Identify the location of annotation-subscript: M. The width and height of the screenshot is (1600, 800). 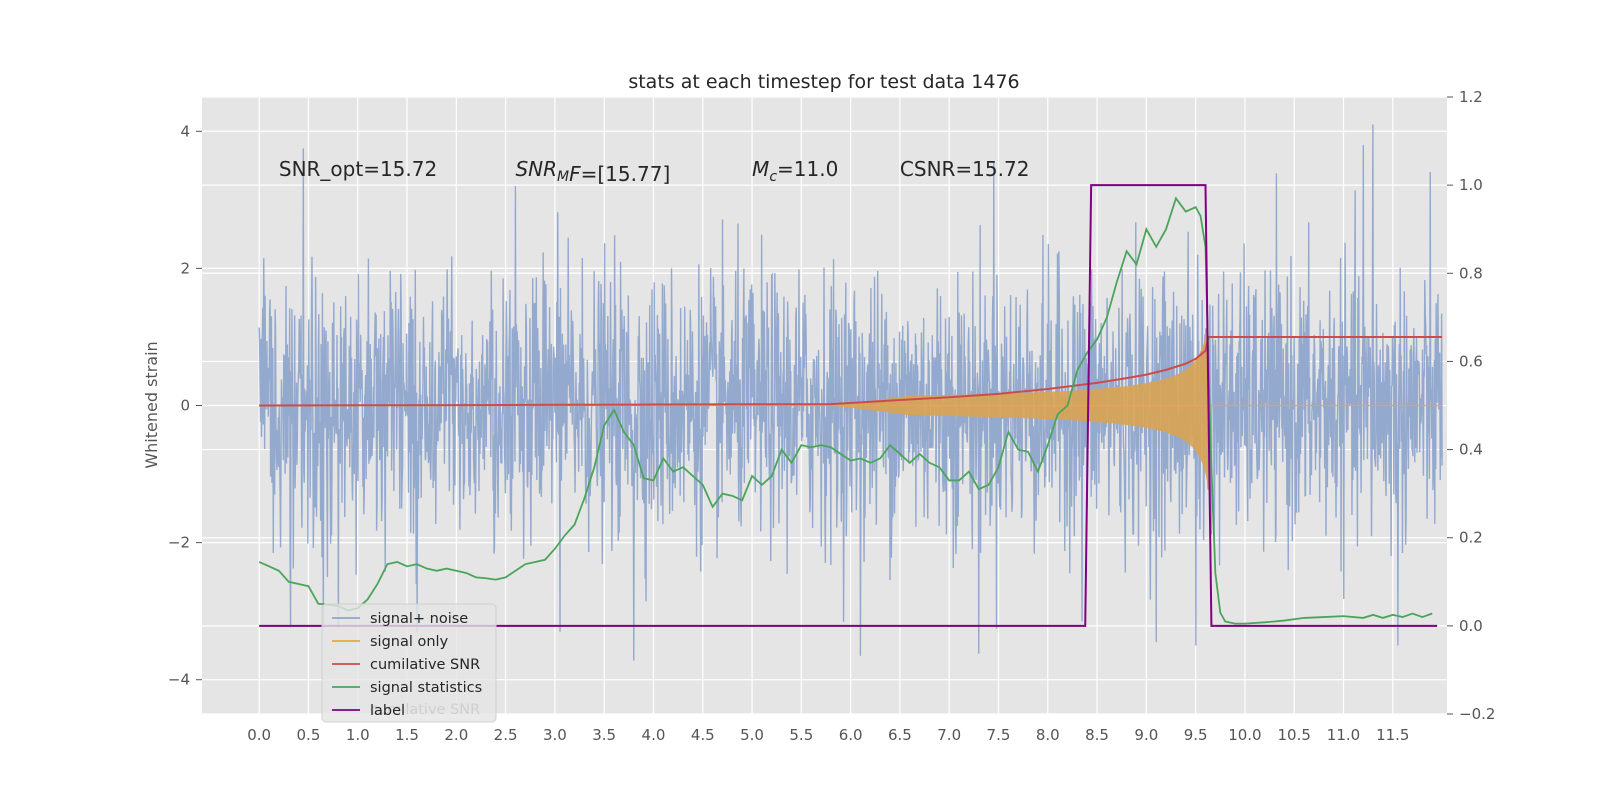
(563, 177).